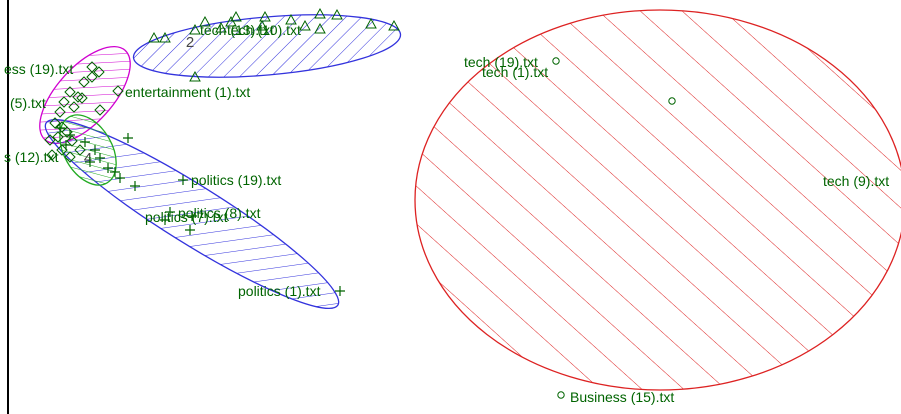 This screenshot has width=901, height=414. Describe the element at coordinates (515, 72) in the screenshot. I see `point-label: tech (1).txt` at that location.